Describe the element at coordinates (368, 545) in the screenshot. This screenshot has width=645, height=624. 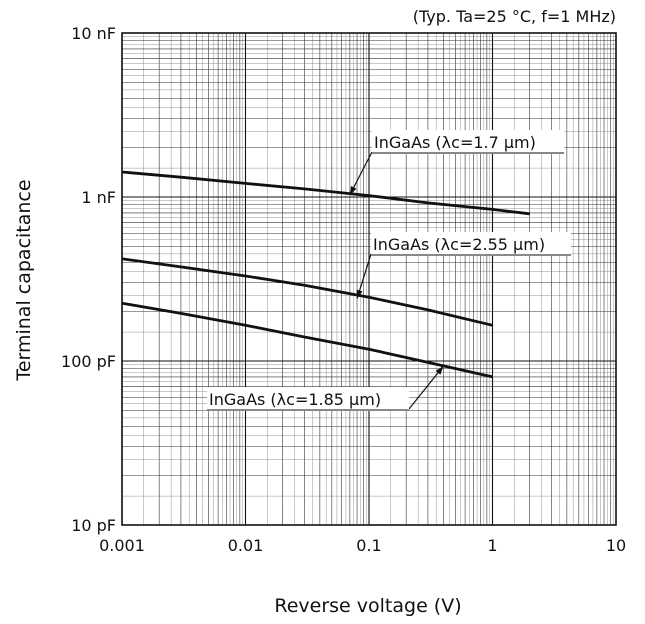
I see `x-tick-label: 0.1` at that location.